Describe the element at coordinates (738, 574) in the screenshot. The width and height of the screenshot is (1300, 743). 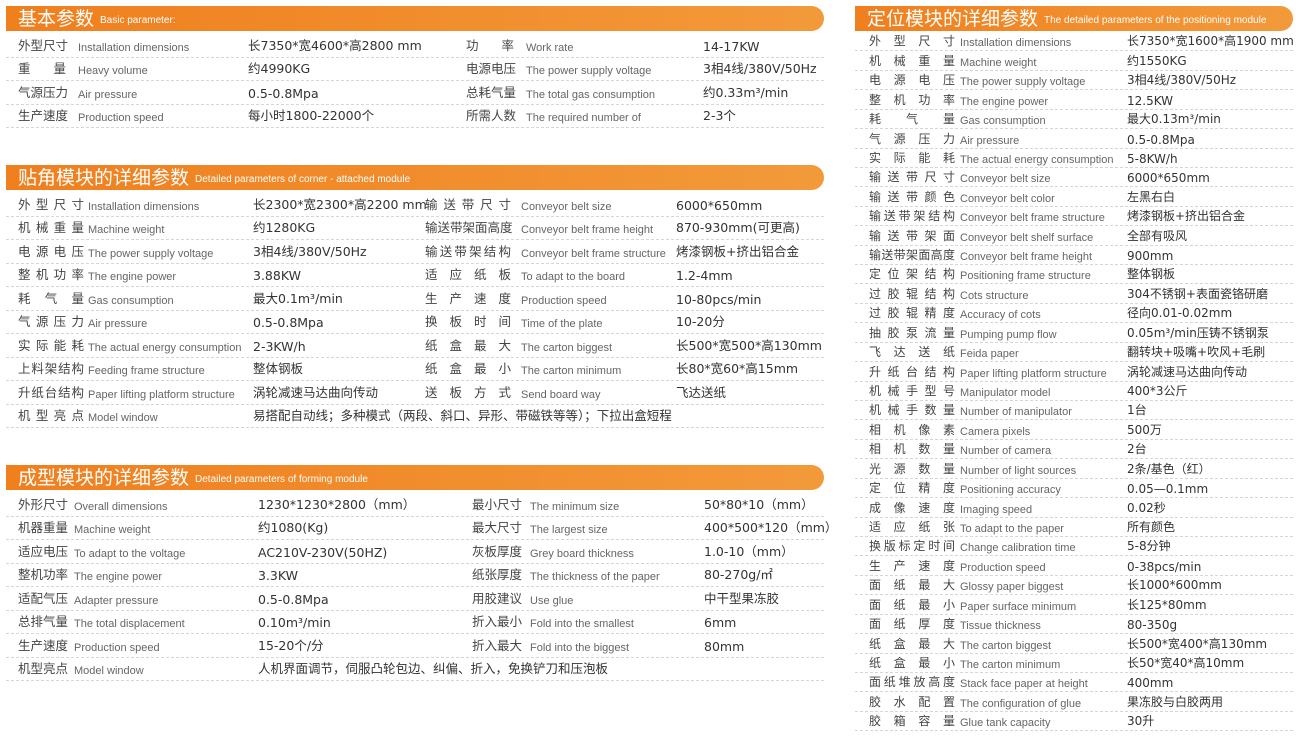
I see `param-value: 80-270g/㎡` at that location.